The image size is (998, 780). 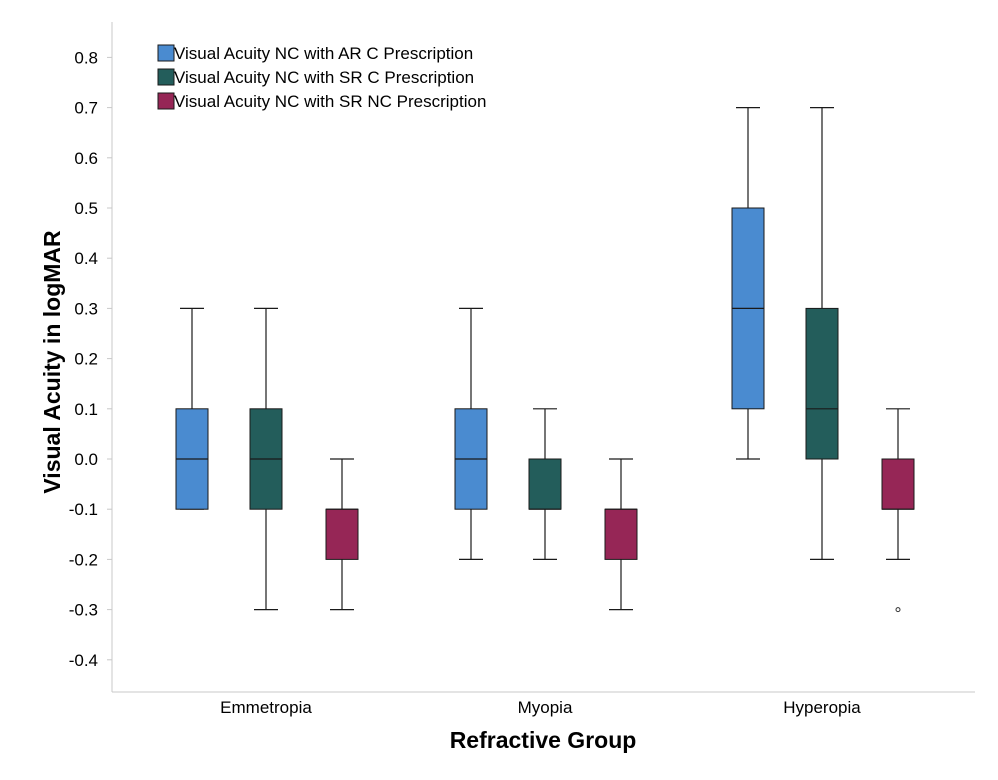 What do you see at coordinates (86, 258) in the screenshot?
I see `y-tick-label: 0.4` at bounding box center [86, 258].